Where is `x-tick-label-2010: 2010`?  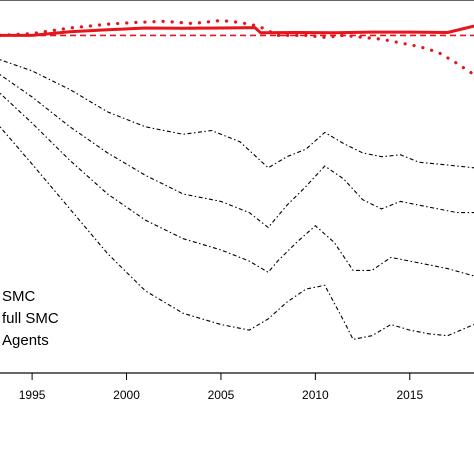 x-tick-label-2010: 2010 is located at coordinates (315, 395).